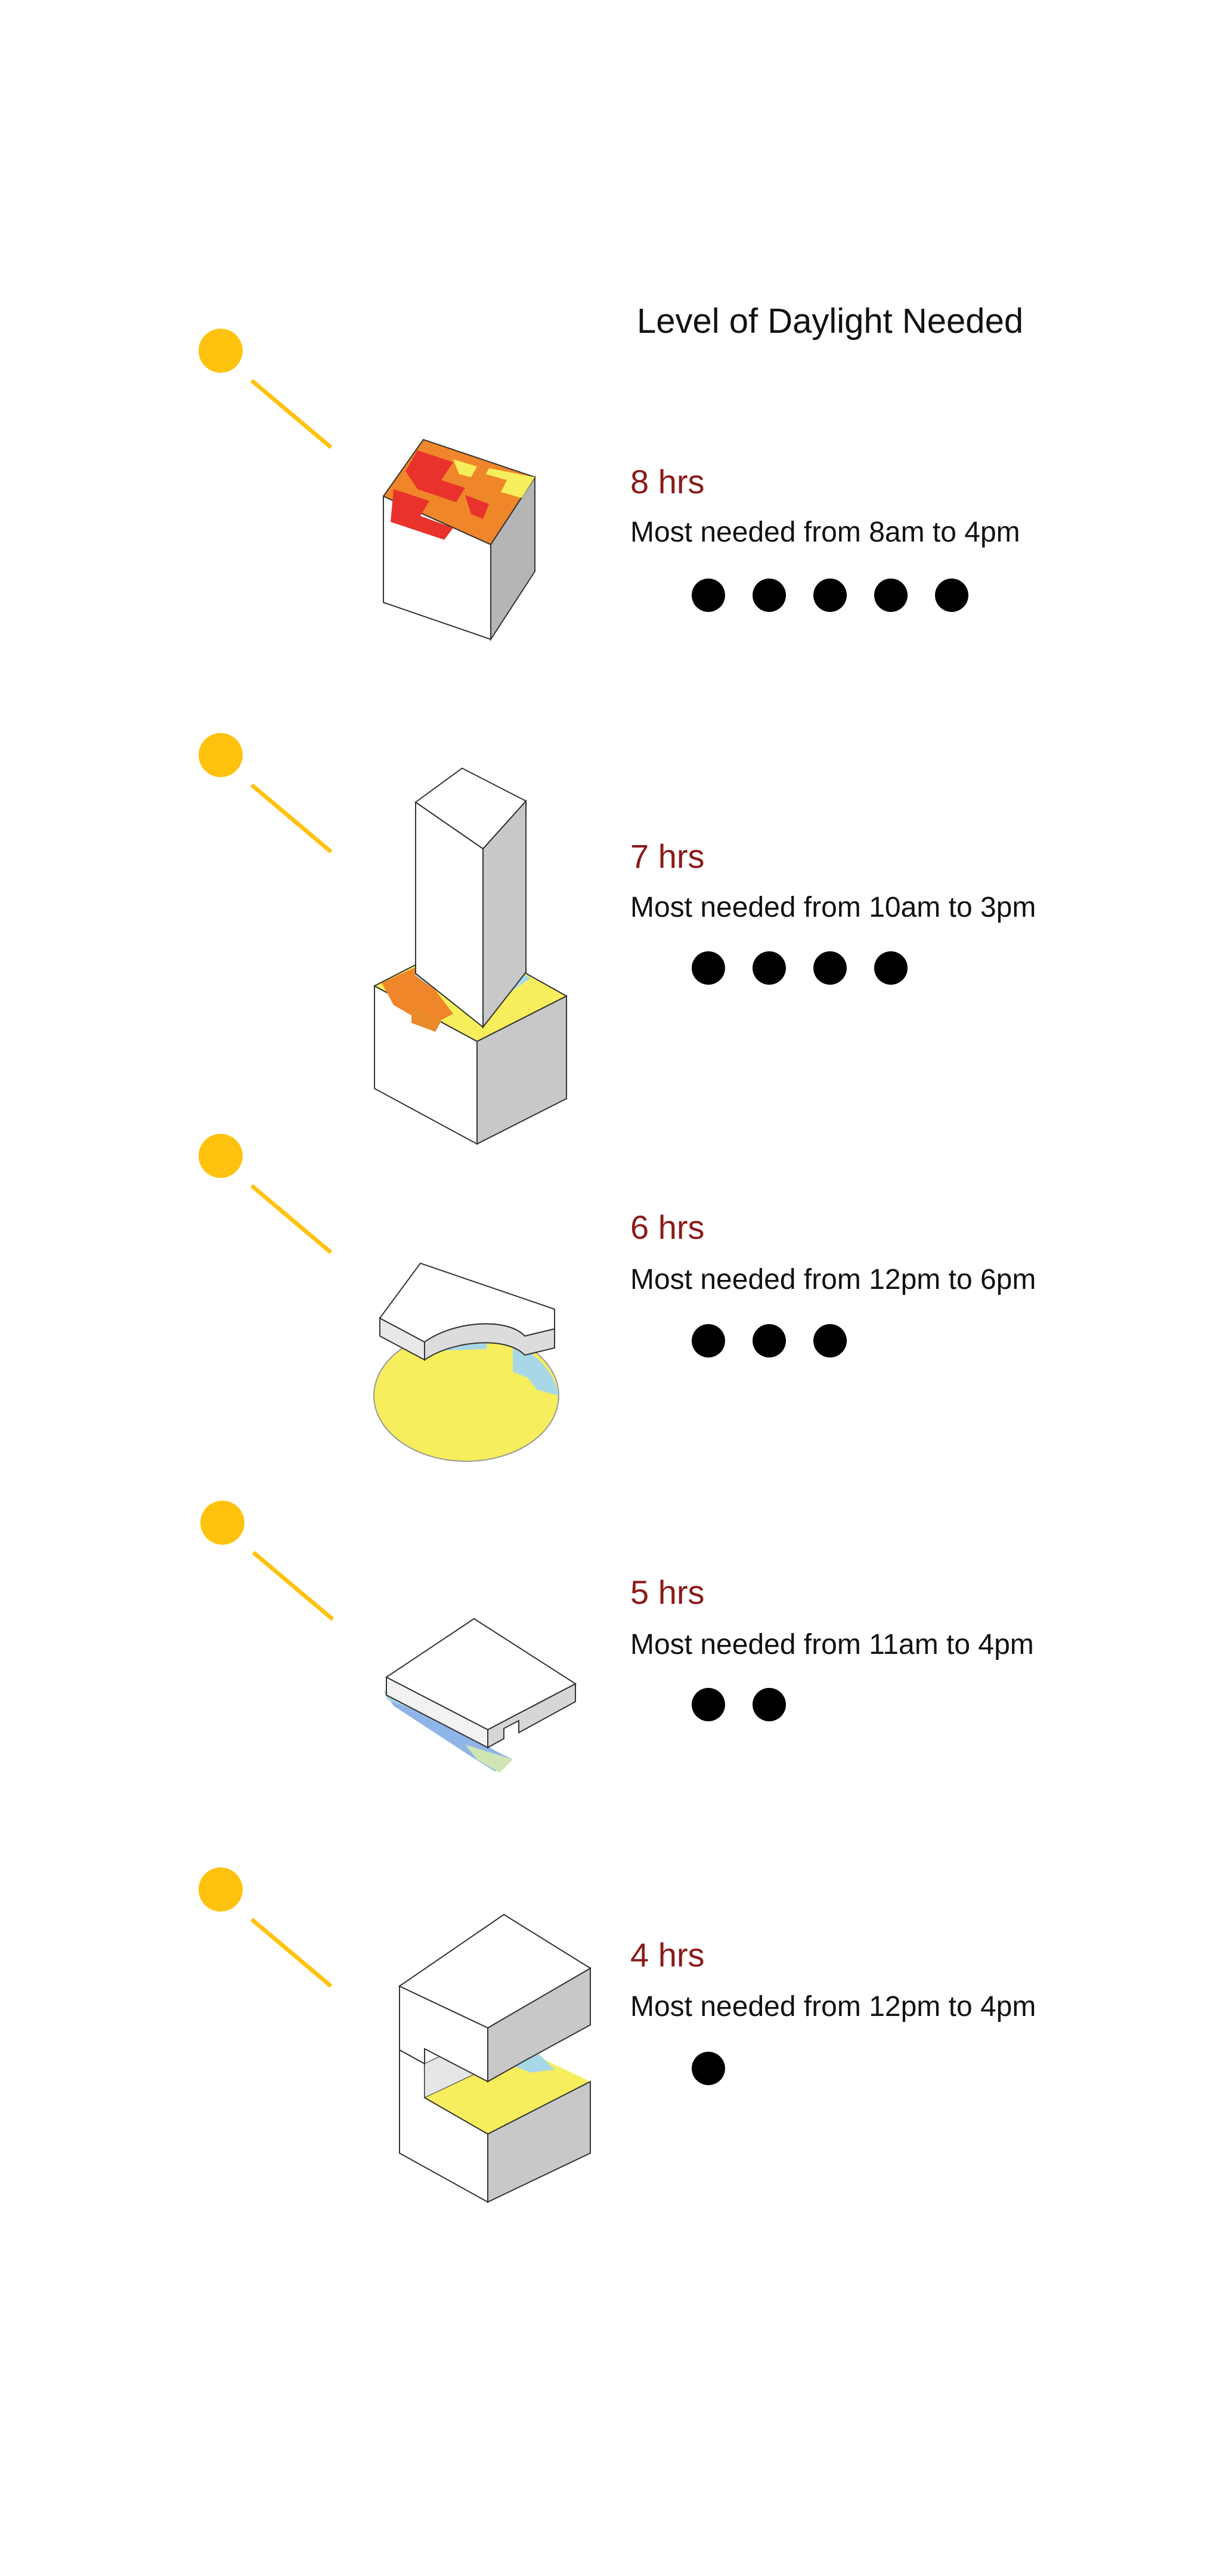 The width and height of the screenshot is (1223, 2576). What do you see at coordinates (667, 1592) in the screenshot?
I see `hours-label: 5 hrs` at bounding box center [667, 1592].